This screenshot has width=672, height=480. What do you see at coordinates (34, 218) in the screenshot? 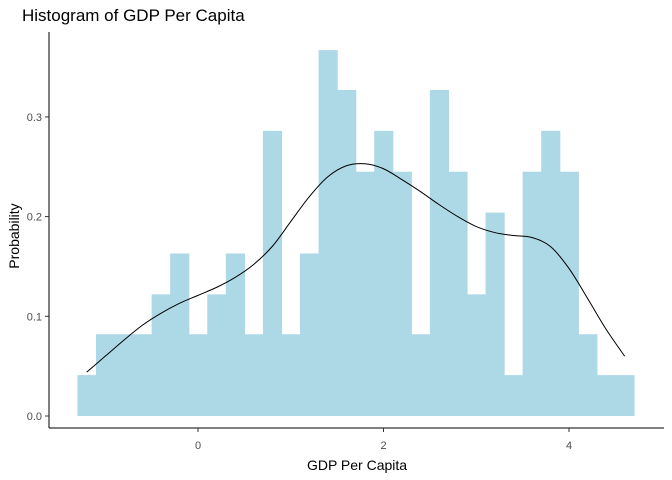
I see `y-tick-label: 0.2` at bounding box center [34, 218].